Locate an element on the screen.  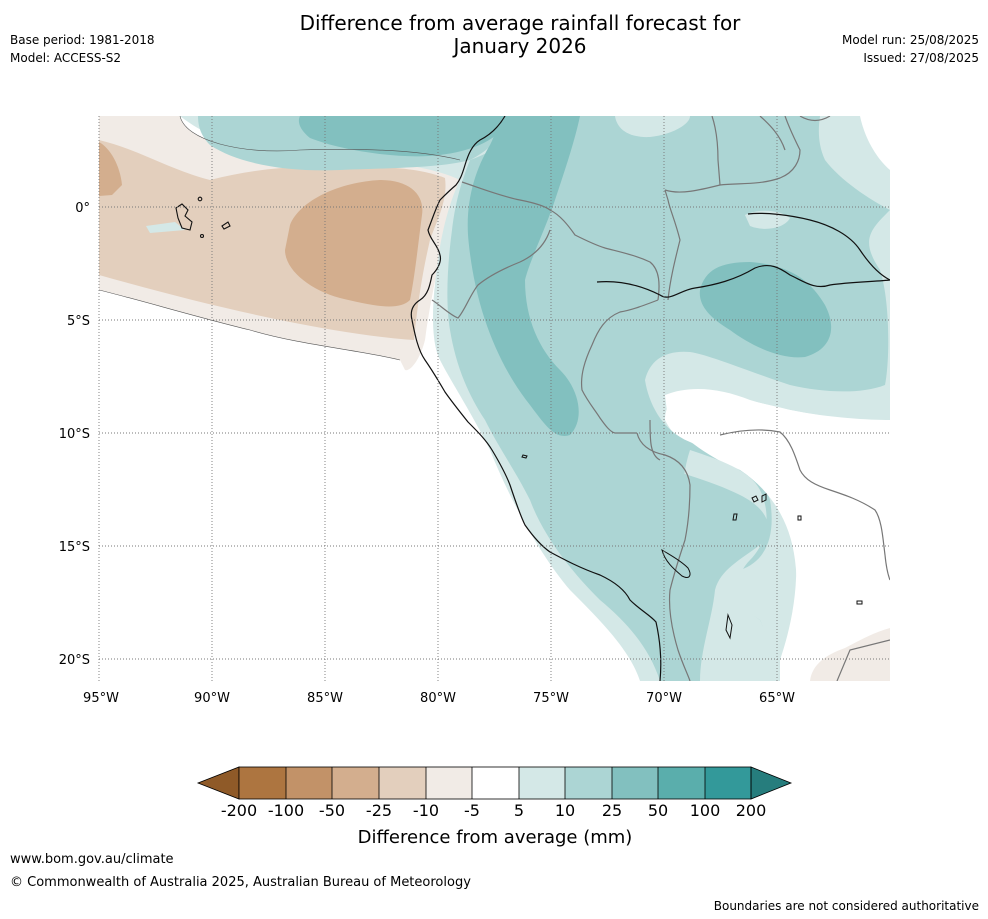
colorbar-tick-label: 5 is located at coordinates (519, 810).